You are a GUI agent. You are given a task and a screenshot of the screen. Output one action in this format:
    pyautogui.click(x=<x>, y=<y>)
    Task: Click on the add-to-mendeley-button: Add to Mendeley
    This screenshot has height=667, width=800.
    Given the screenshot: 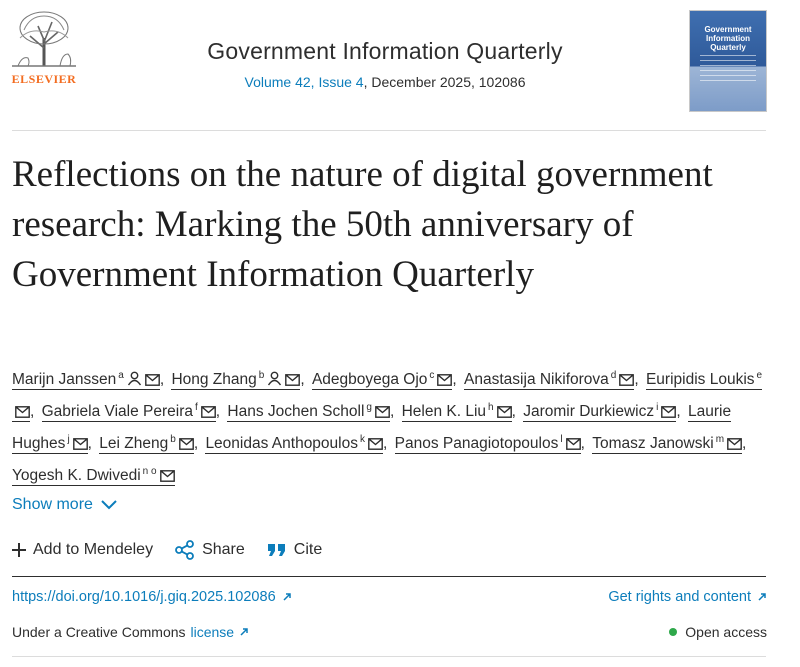 What is the action you would take?
    pyautogui.click(x=82, y=550)
    